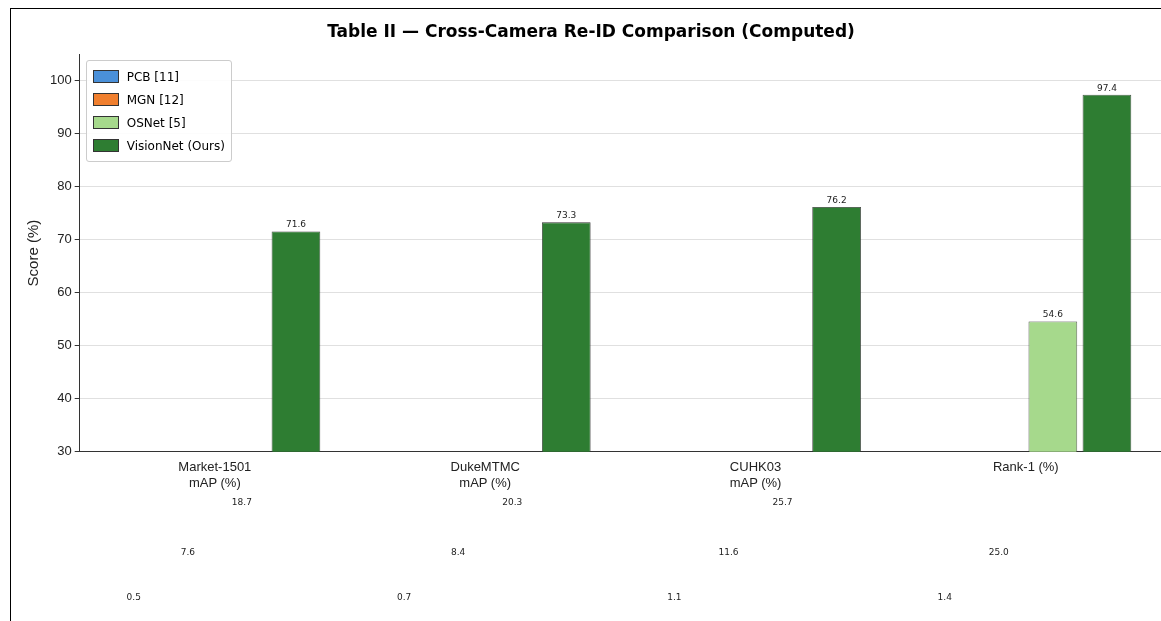  I want to click on data-label: 76.2, so click(836, 199).